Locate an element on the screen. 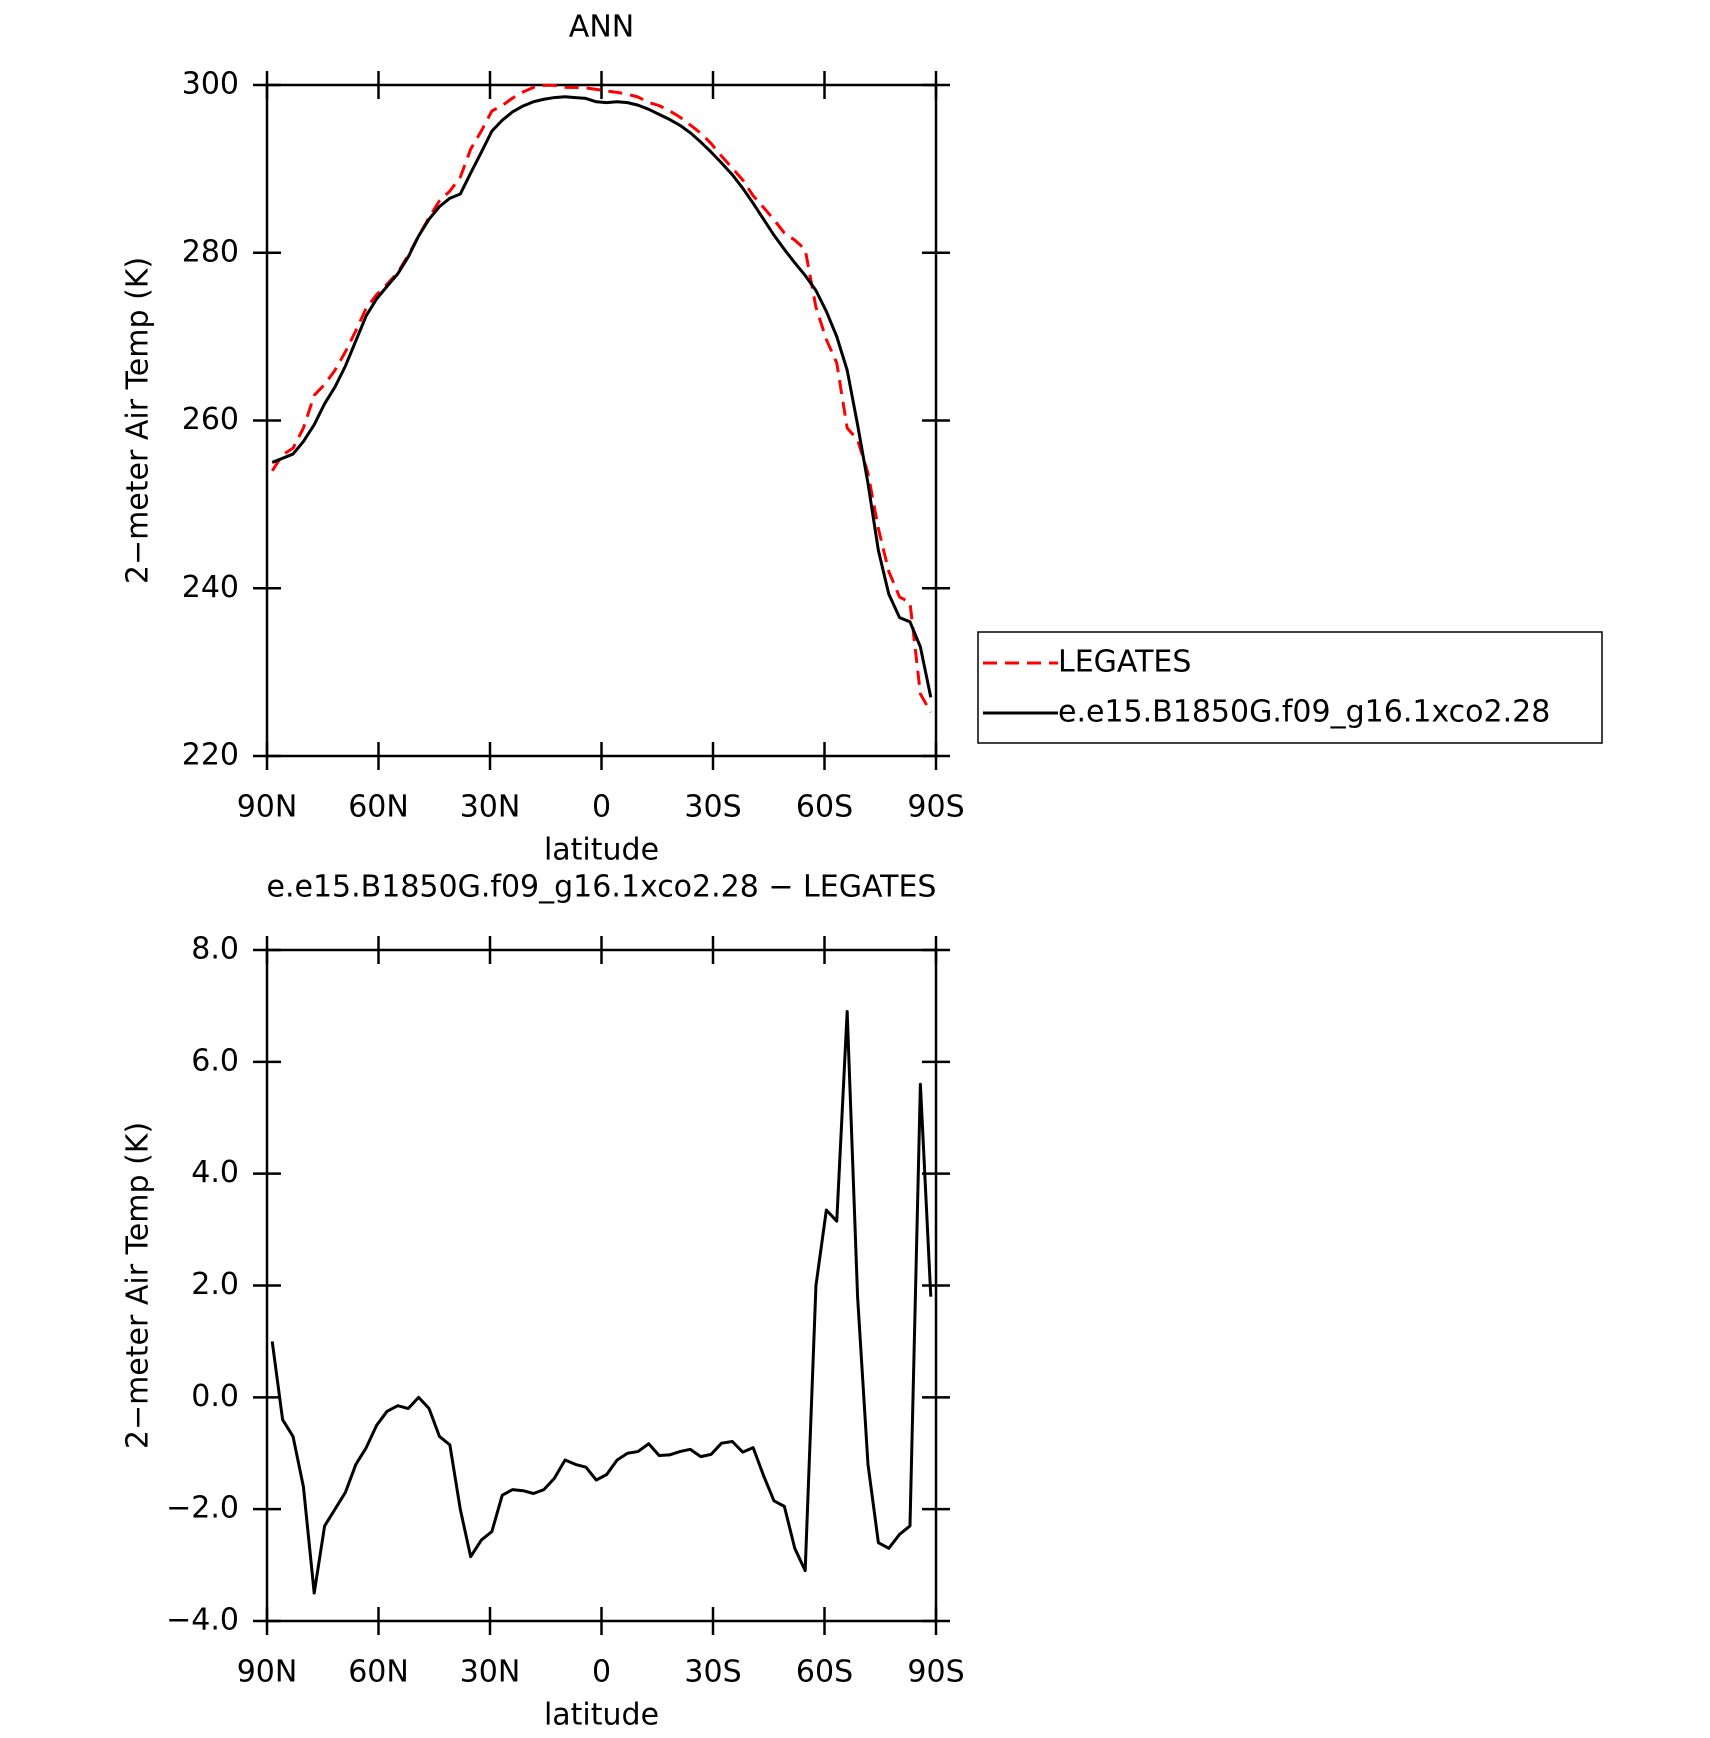  y-tick-label: −4.0 is located at coordinates (202, 1620).